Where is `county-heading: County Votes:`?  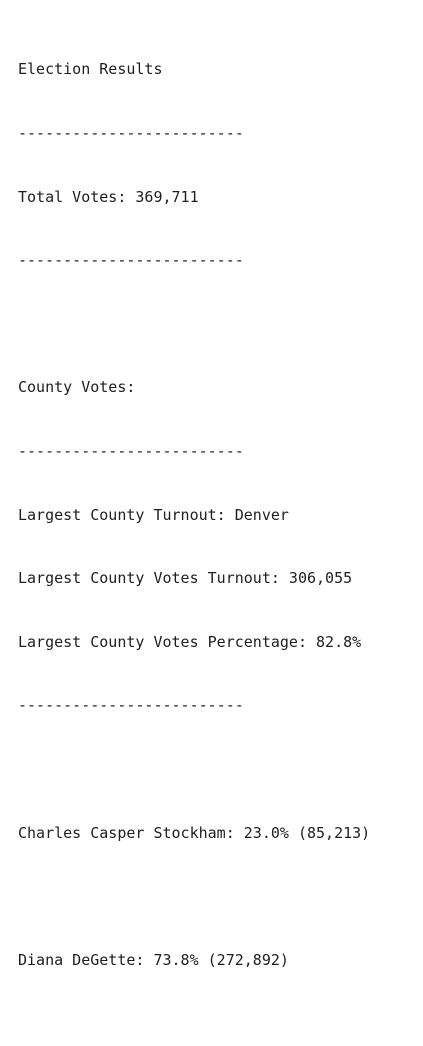
county-heading: County Votes: is located at coordinates (77, 387).